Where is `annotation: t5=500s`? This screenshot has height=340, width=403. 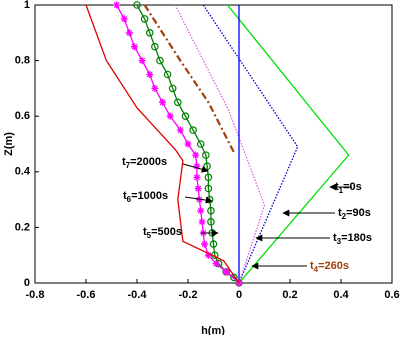
annotation: t5=500s is located at coordinates (162, 233).